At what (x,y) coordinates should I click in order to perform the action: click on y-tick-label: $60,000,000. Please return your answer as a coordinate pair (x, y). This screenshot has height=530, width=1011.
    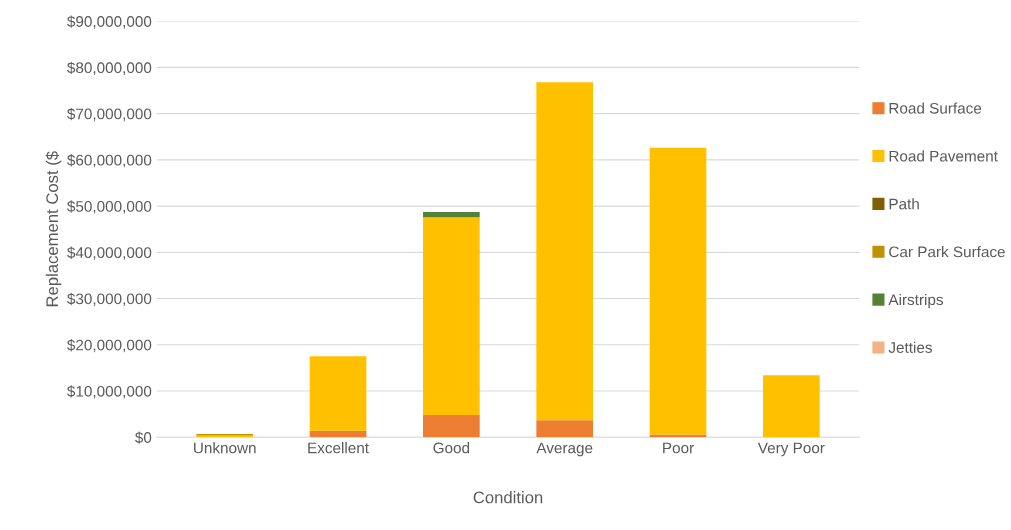
    Looking at the image, I should click on (109, 161).